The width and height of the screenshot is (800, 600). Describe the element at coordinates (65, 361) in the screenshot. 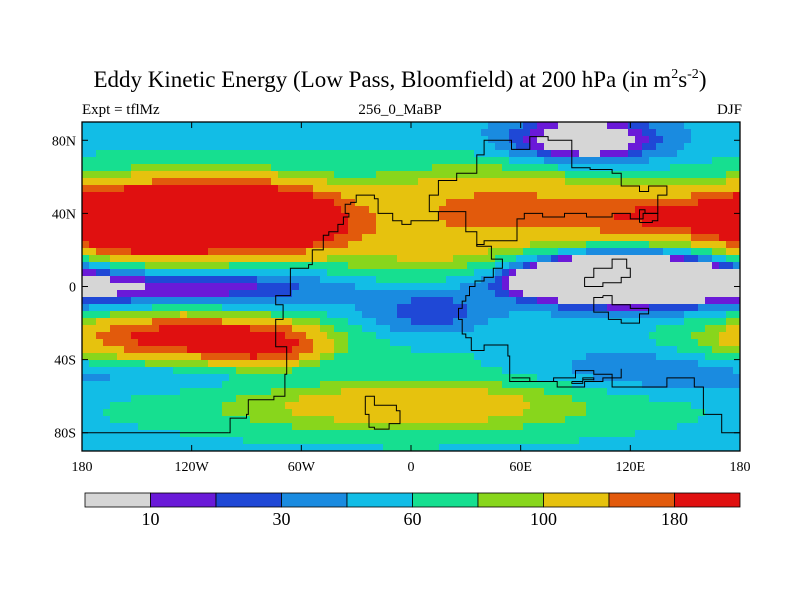

I see `y-tick-label: 40S` at that location.